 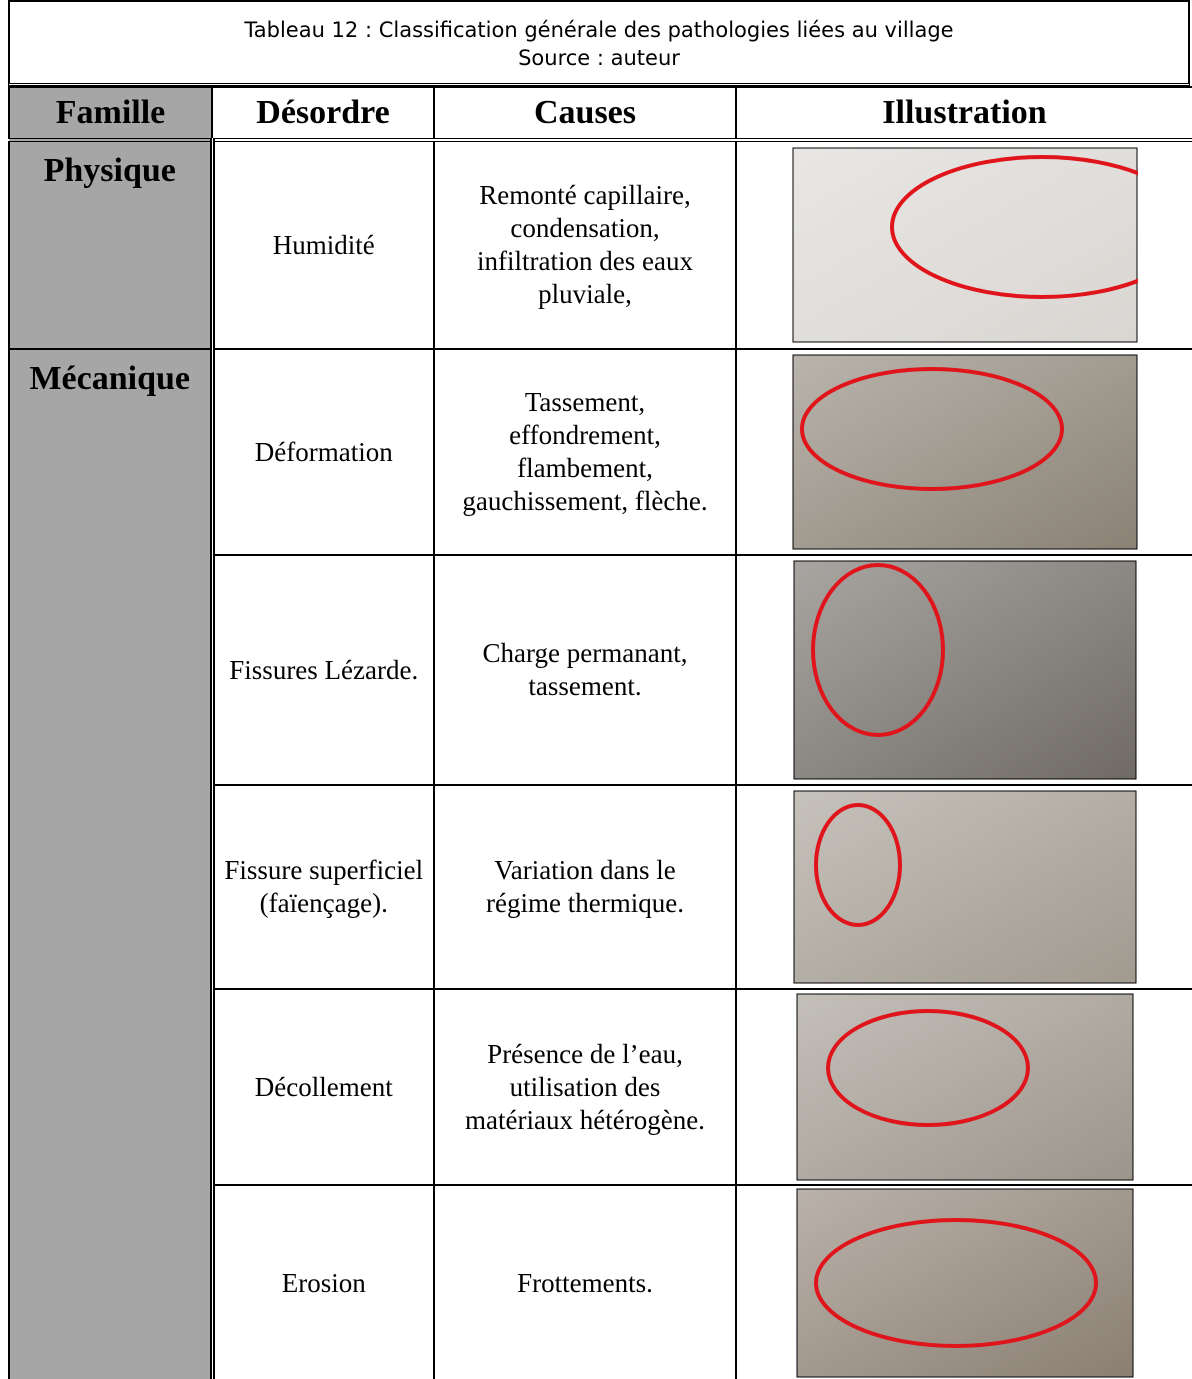 What do you see at coordinates (111, 863) in the screenshot?
I see `family-cell: Mécanique` at bounding box center [111, 863].